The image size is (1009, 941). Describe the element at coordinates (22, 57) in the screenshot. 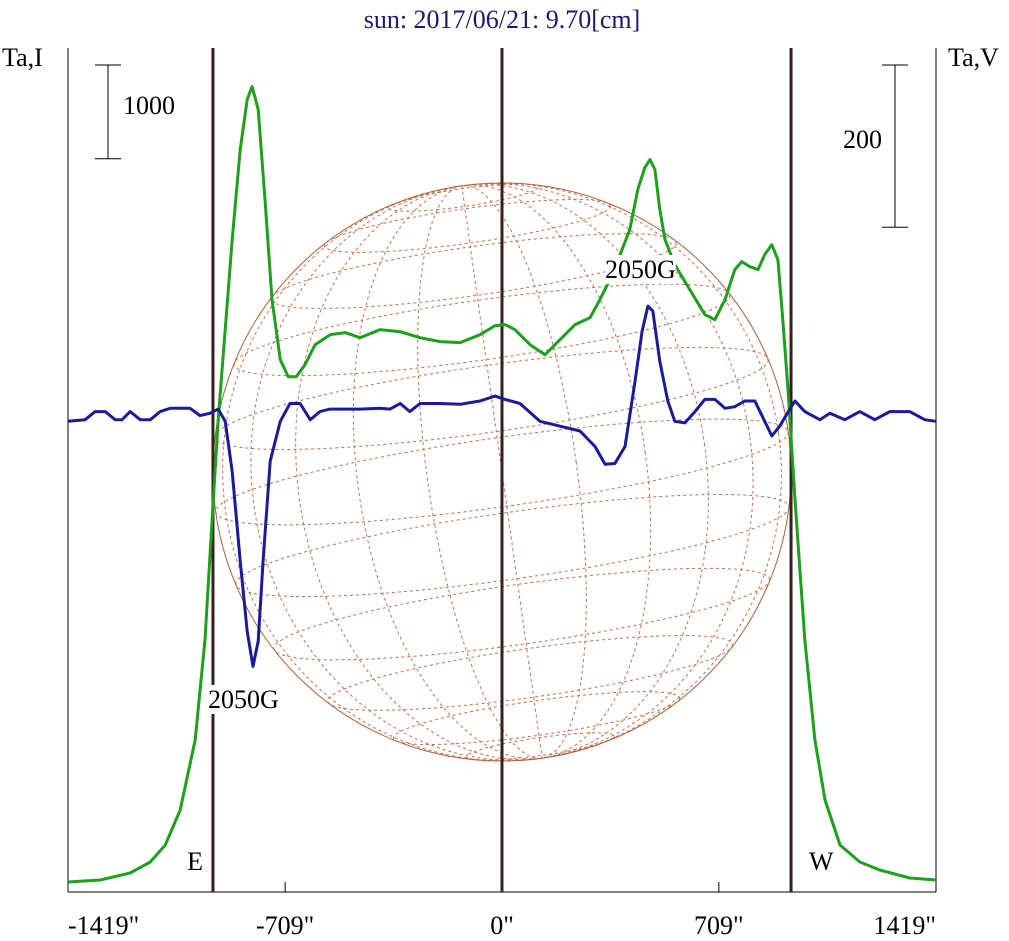

I see `y-axis-label: Ta,I` at that location.